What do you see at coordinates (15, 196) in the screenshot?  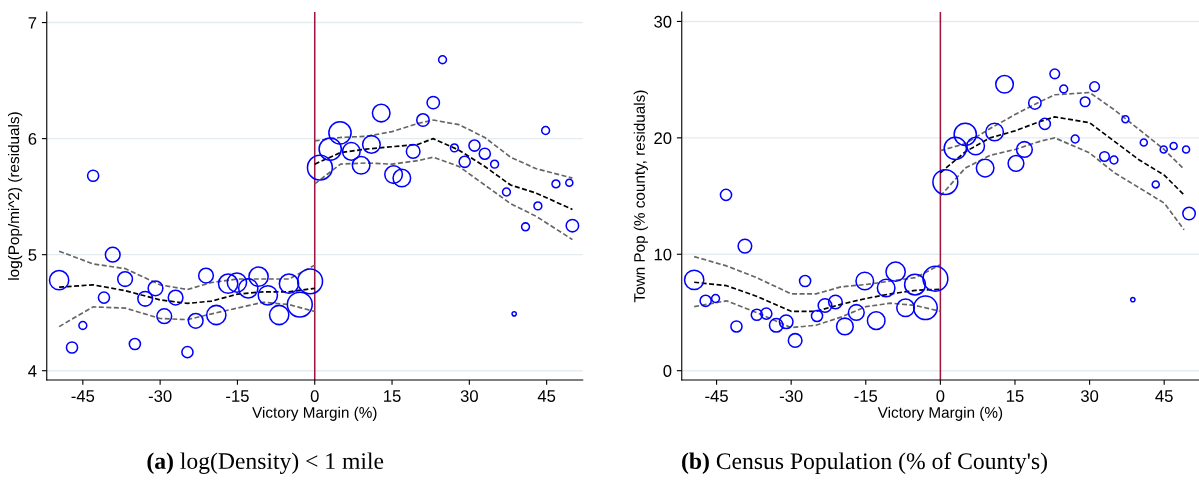 I see `y-axis-title: log(Pop/mi^2) (residuals)` at bounding box center [15, 196].